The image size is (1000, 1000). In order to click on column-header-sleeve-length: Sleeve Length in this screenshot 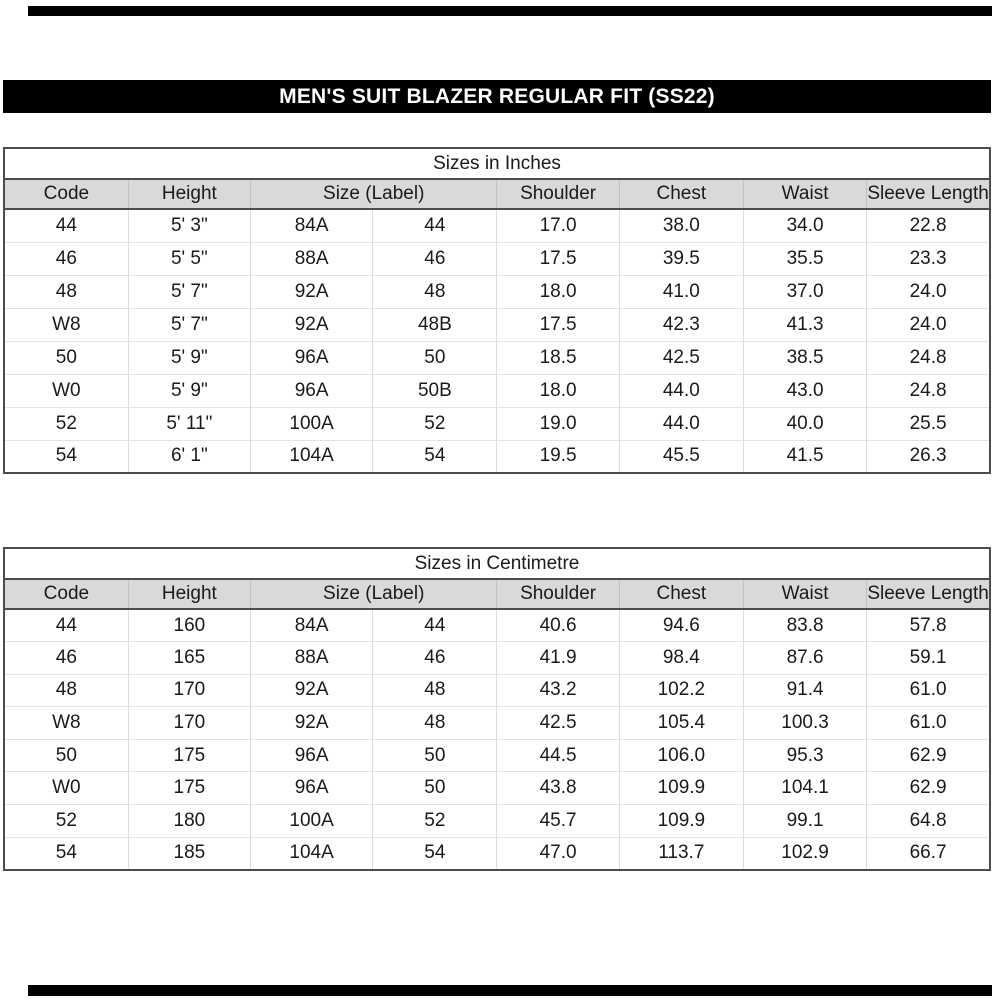, I will do `click(928, 594)`.